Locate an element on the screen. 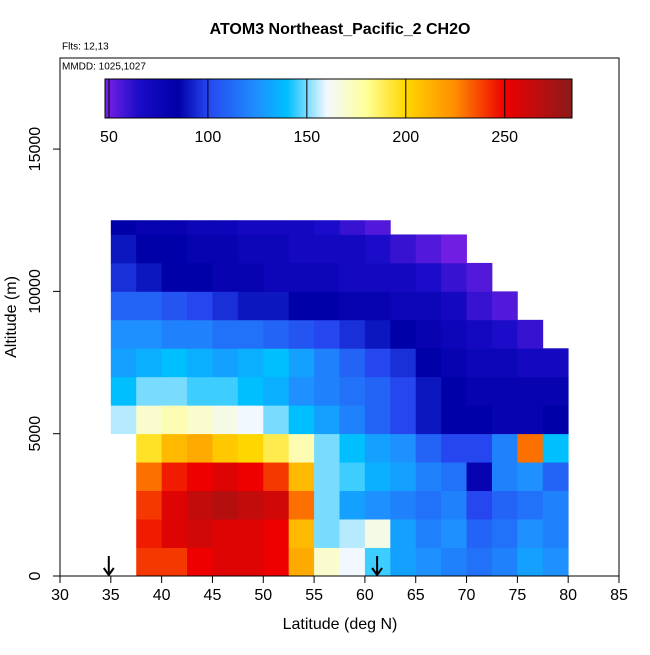  chart-title: ATOM3 Northeast_Pacific_2 CH2O is located at coordinates (340, 29).